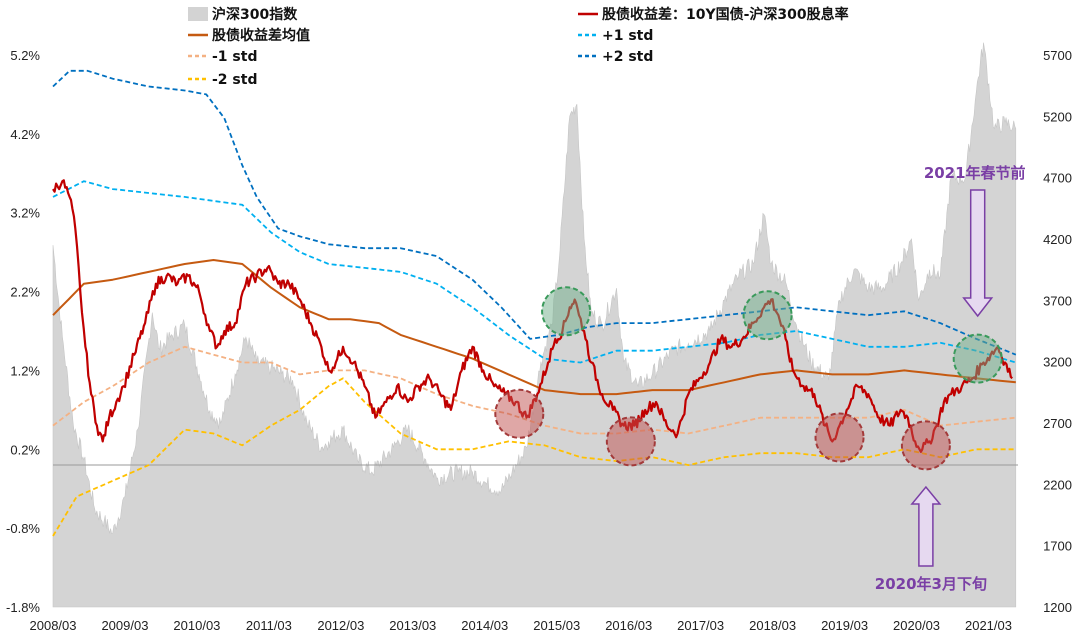 The image size is (1080, 644). I want to click on legend-item-index: 沪深300指数, so click(243, 14).